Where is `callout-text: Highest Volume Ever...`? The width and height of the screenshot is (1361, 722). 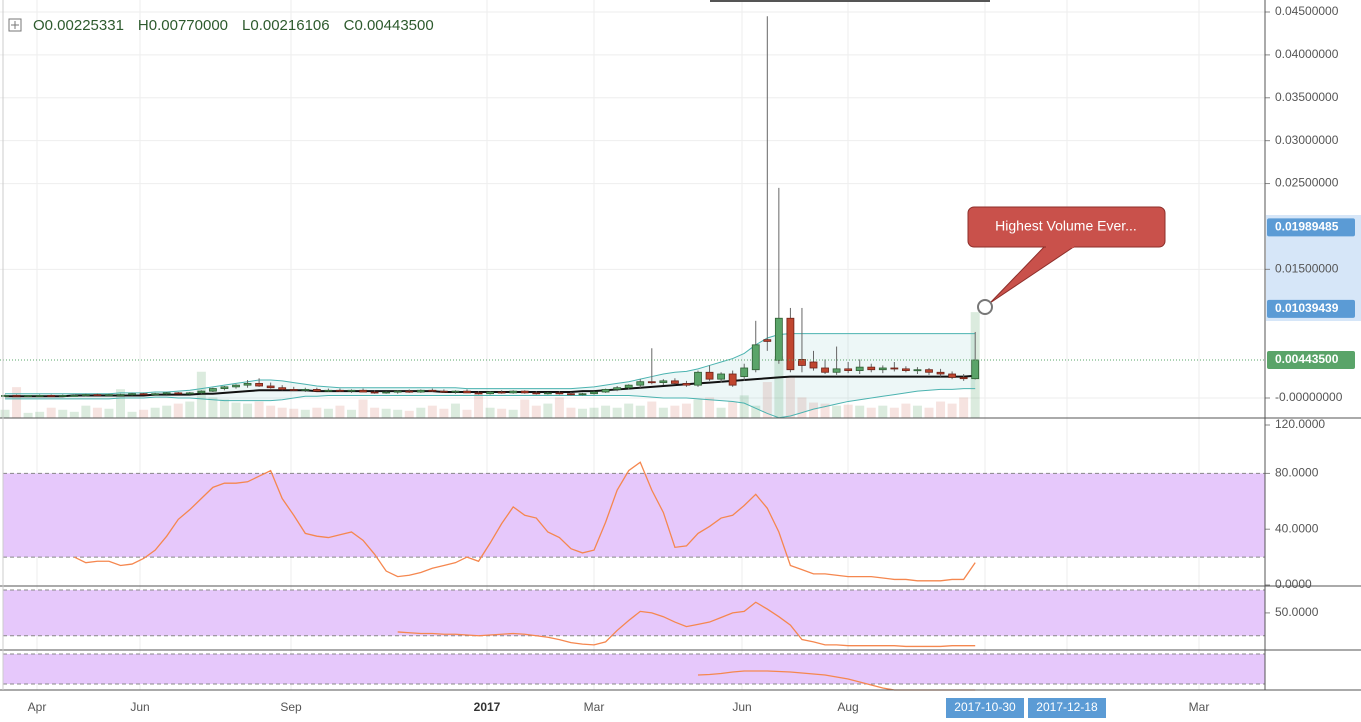 callout-text: Highest Volume Ever... is located at coordinates (1066, 226).